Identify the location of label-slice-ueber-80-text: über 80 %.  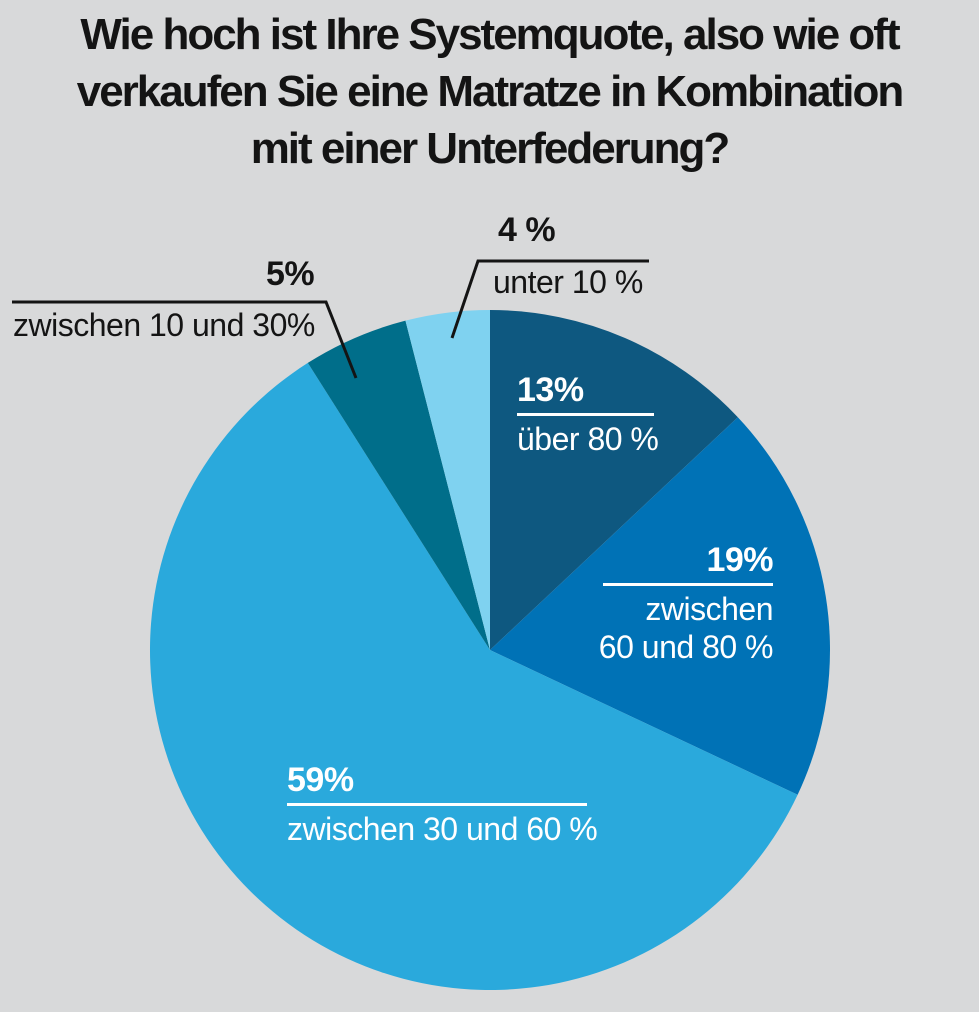
(588, 439).